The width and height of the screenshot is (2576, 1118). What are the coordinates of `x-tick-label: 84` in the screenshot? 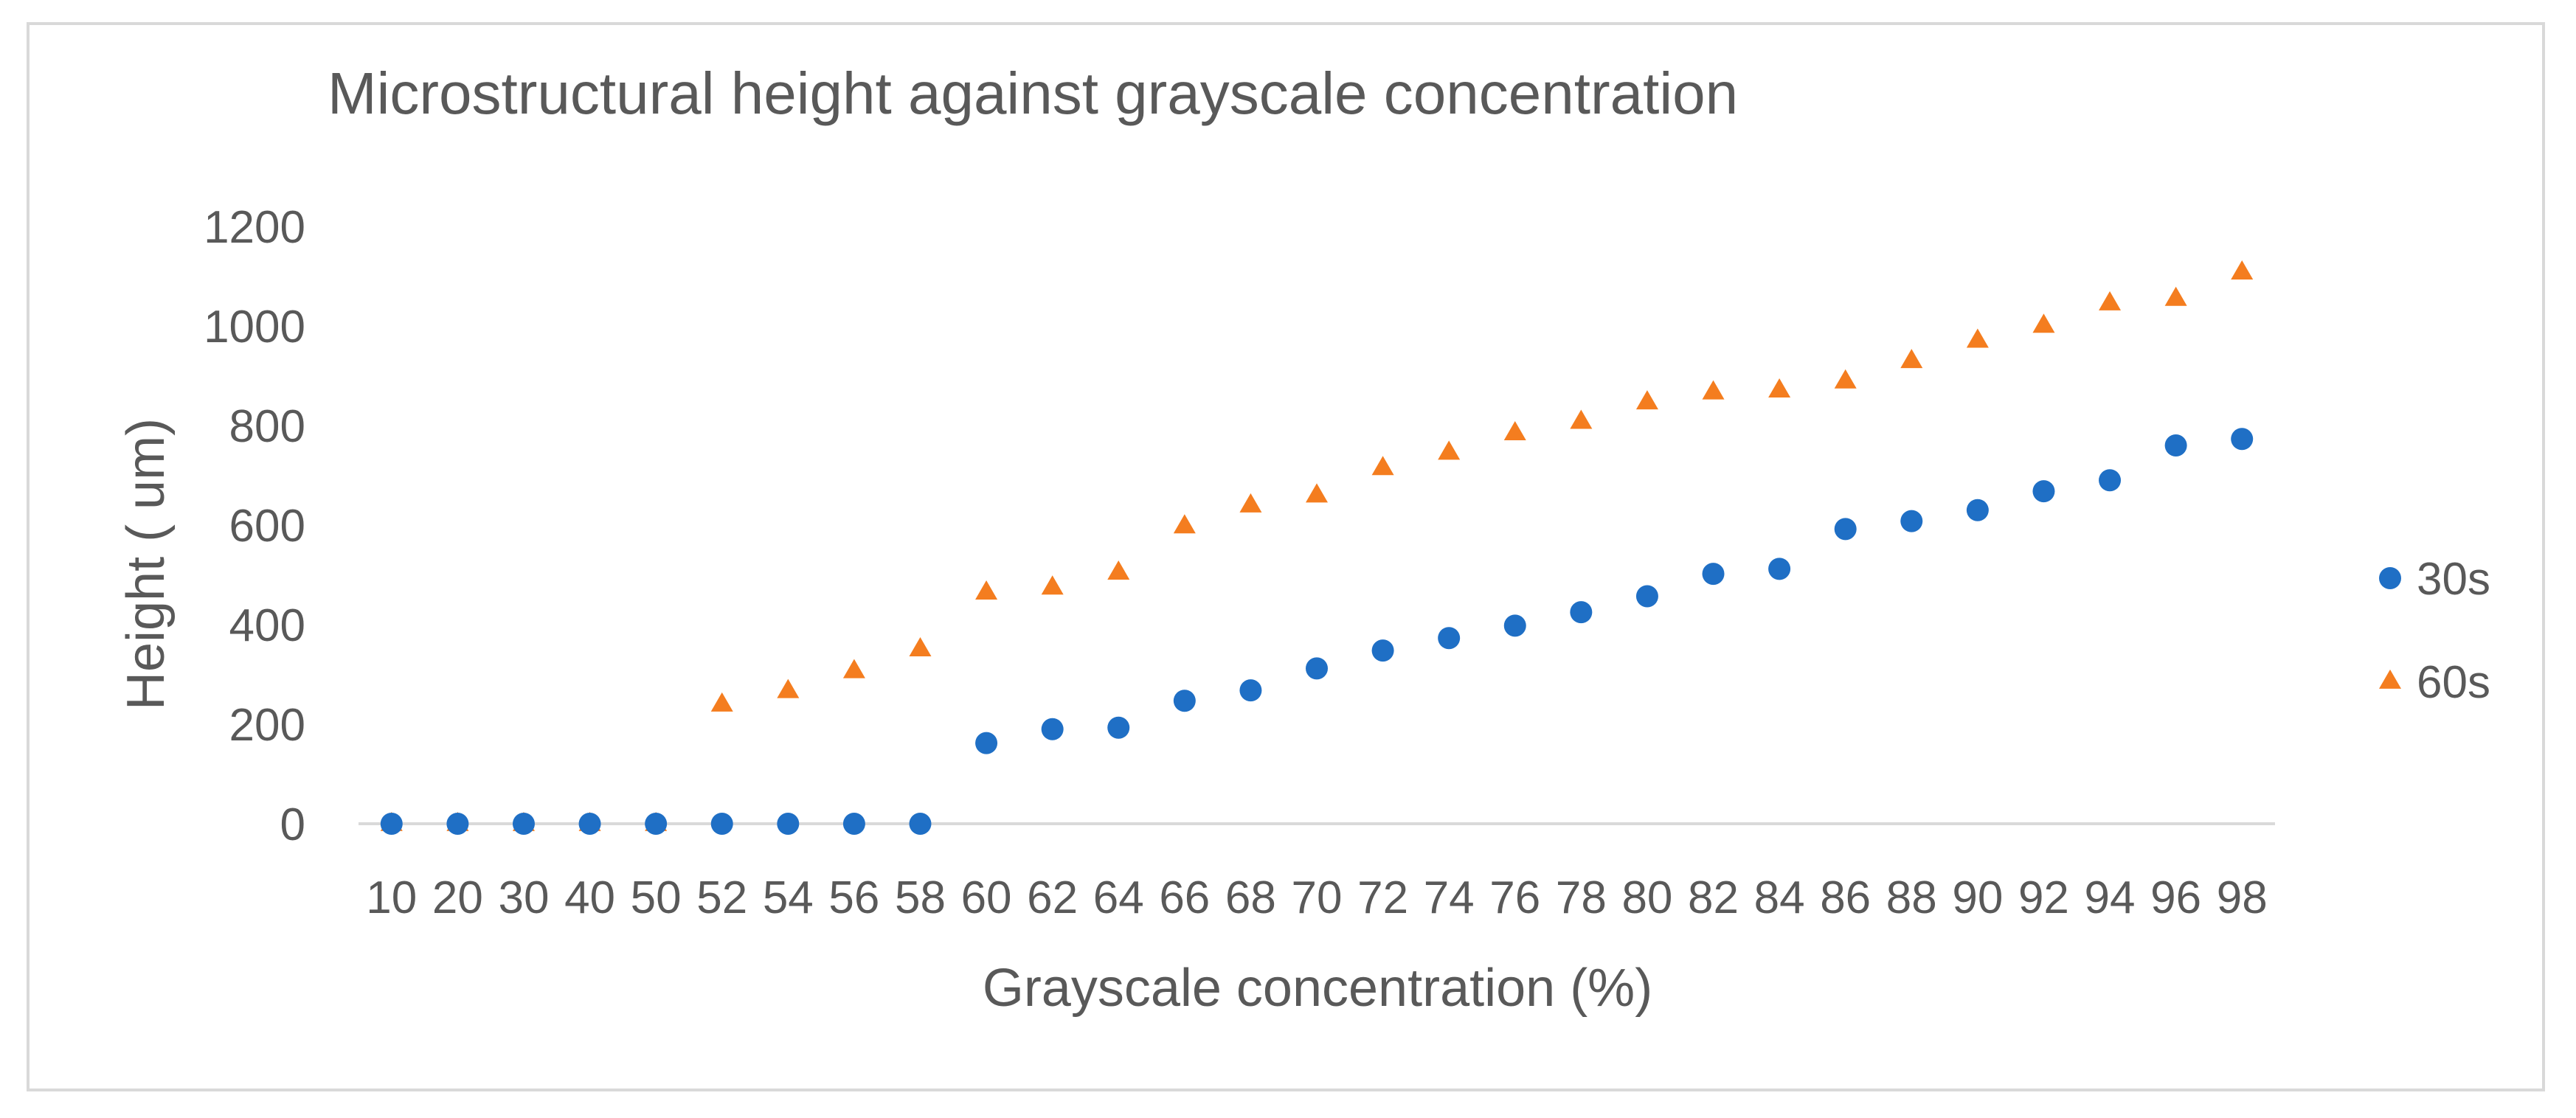 It's located at (1780, 897).